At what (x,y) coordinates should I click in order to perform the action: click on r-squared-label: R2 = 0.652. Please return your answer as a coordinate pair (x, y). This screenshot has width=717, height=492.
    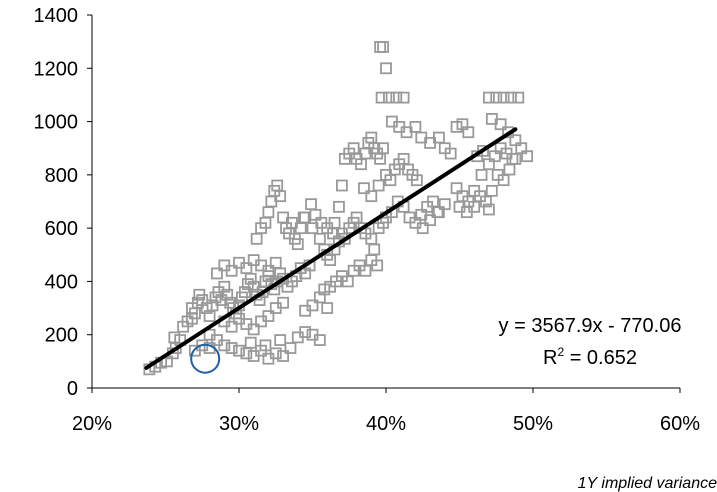
    Looking at the image, I should click on (590, 357).